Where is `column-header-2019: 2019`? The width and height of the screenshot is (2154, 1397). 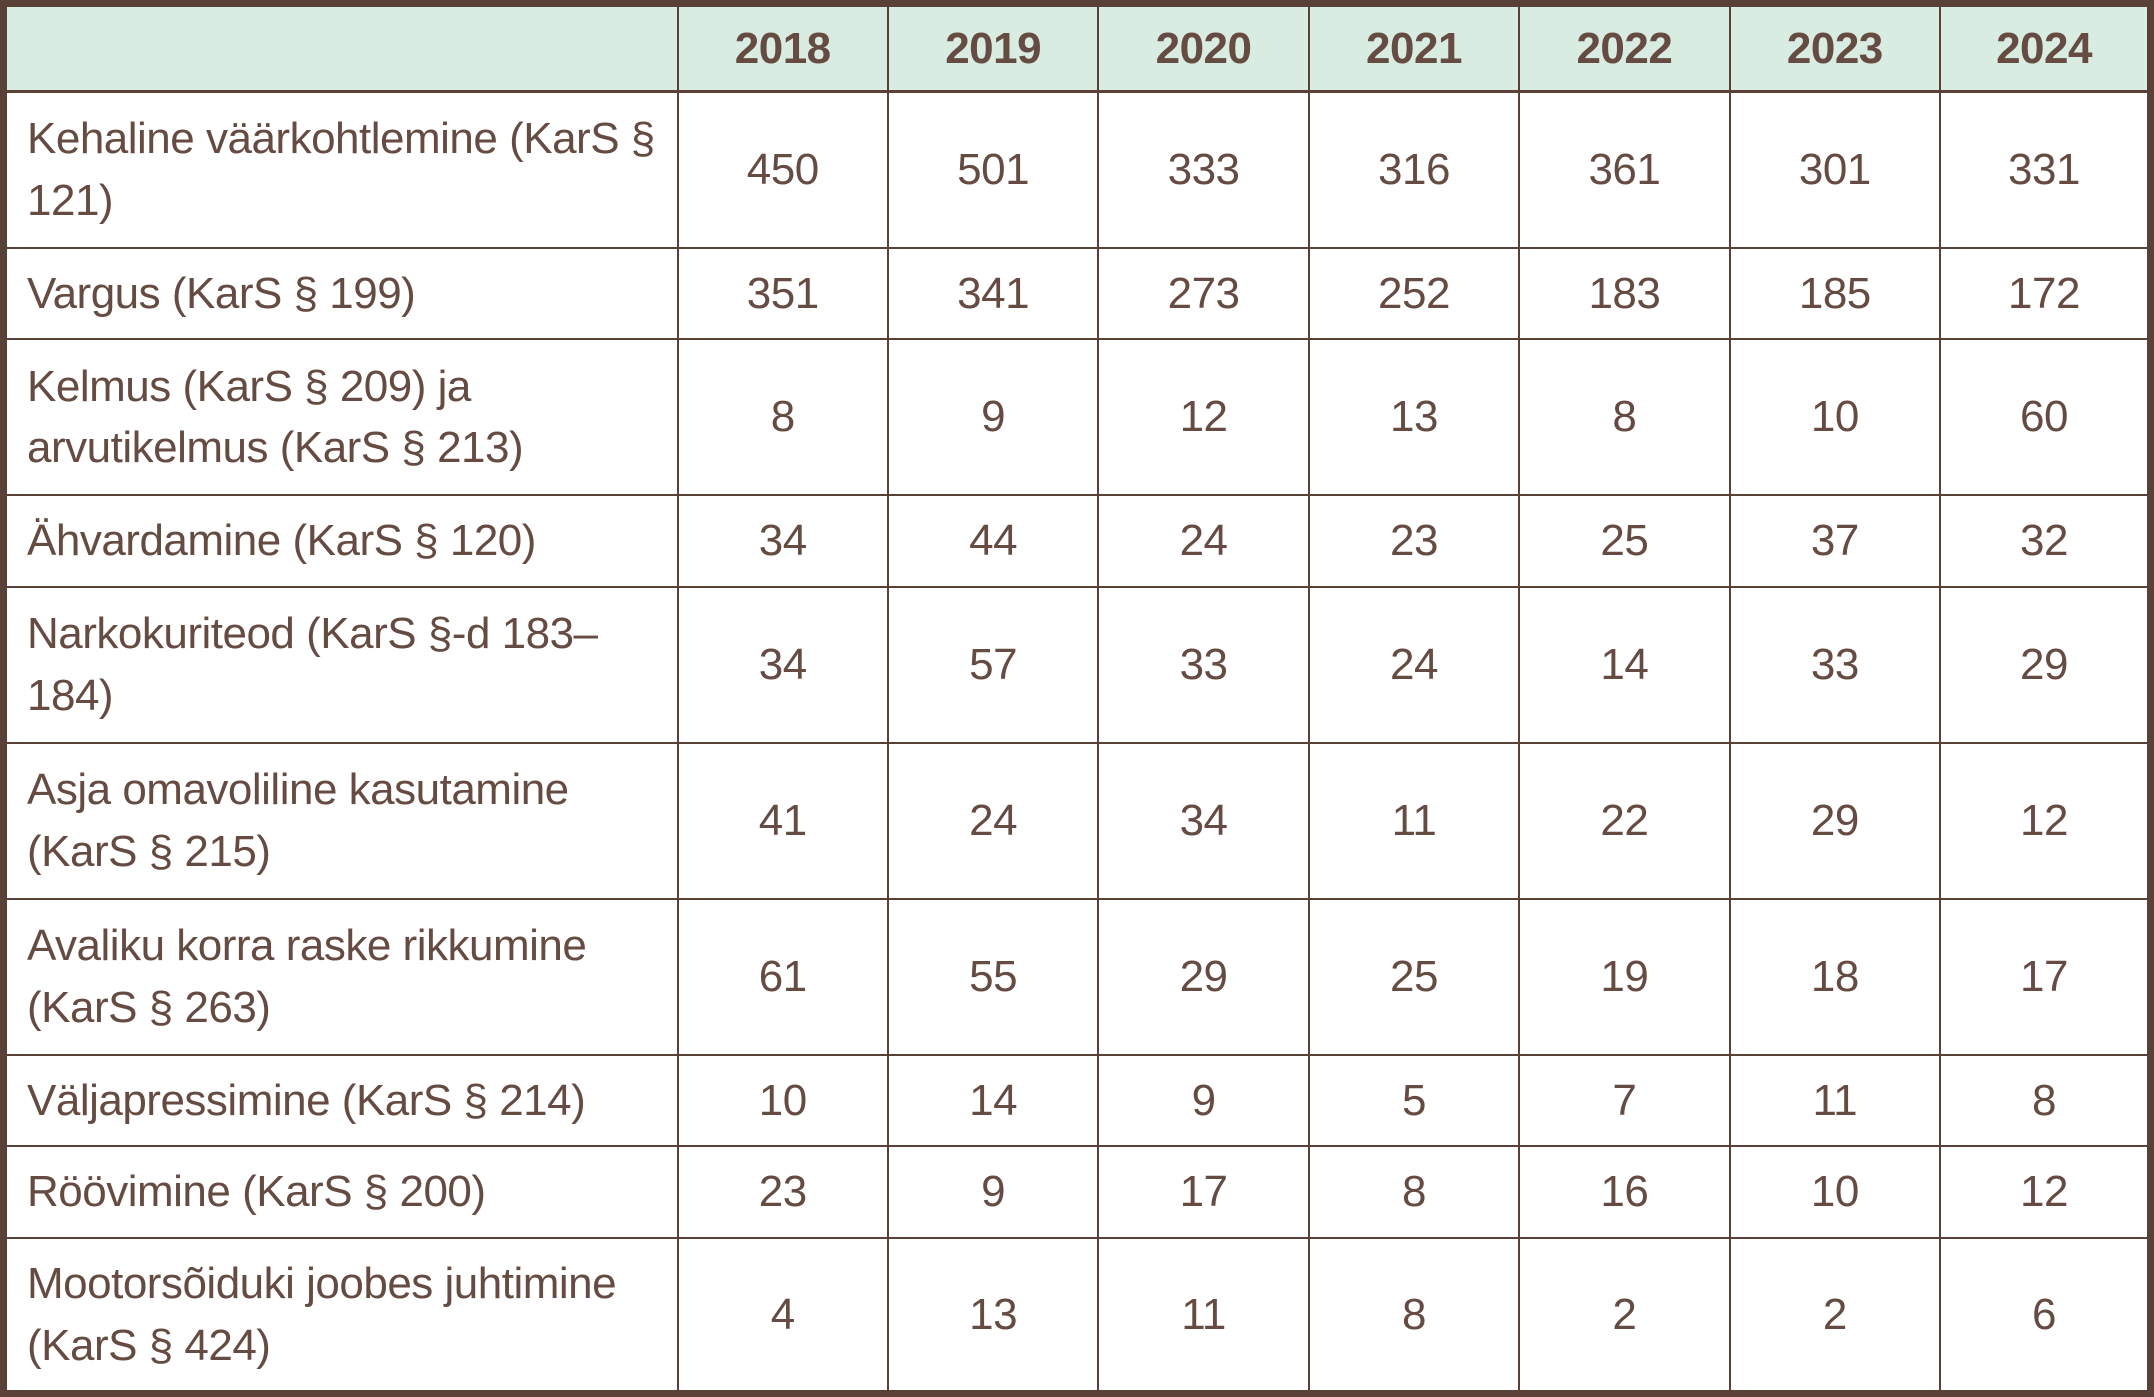 column-header-2019: 2019 is located at coordinates (993, 47).